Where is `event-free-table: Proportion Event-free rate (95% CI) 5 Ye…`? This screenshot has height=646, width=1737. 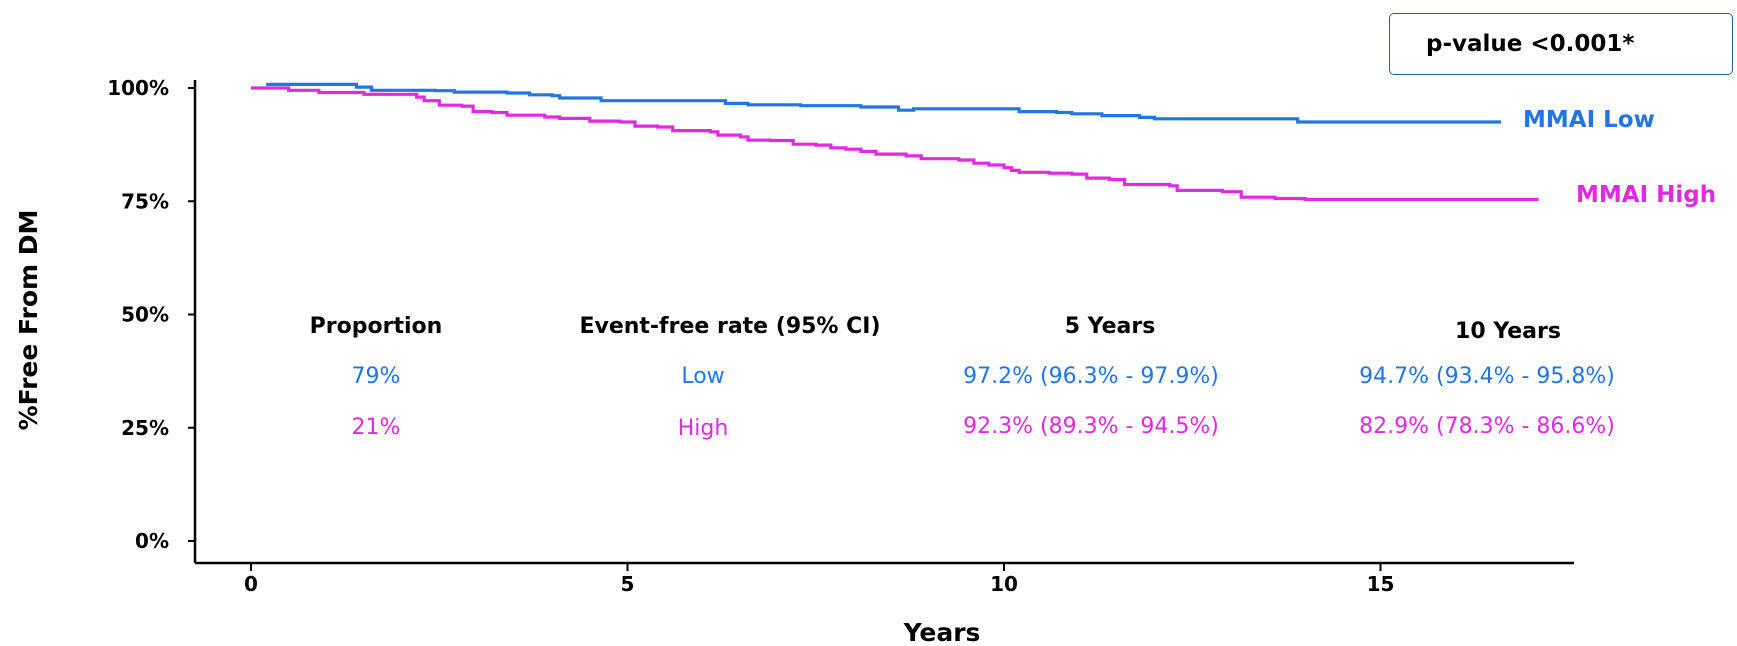
event-free-table: Proportion Event-free rate (95% CI) 5 Ye… is located at coordinates (962, 377).